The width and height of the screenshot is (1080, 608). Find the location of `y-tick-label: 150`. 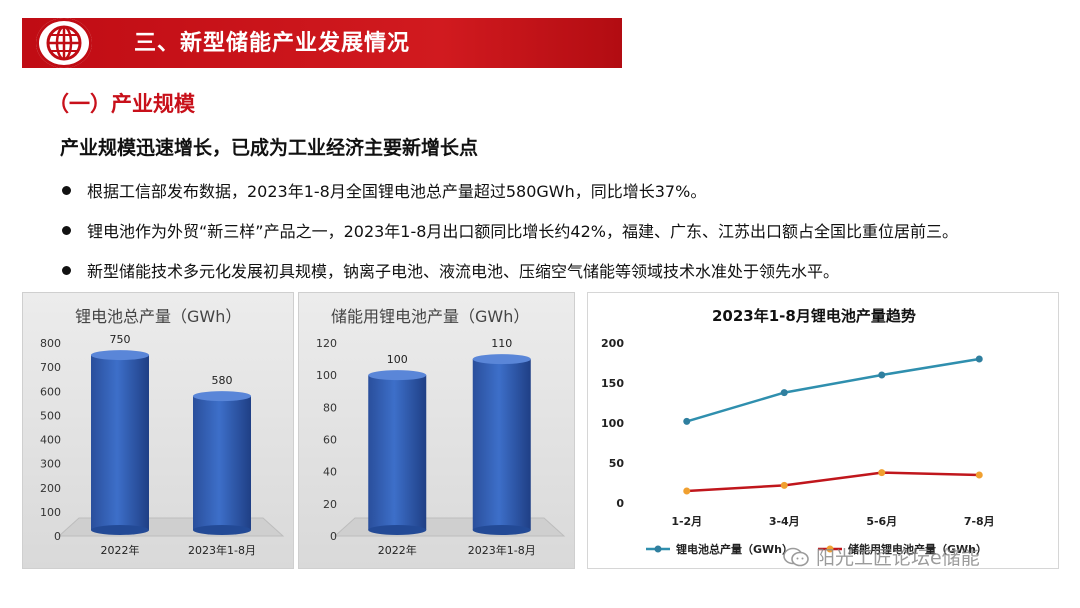

y-tick-label: 150 is located at coordinates (612, 383).